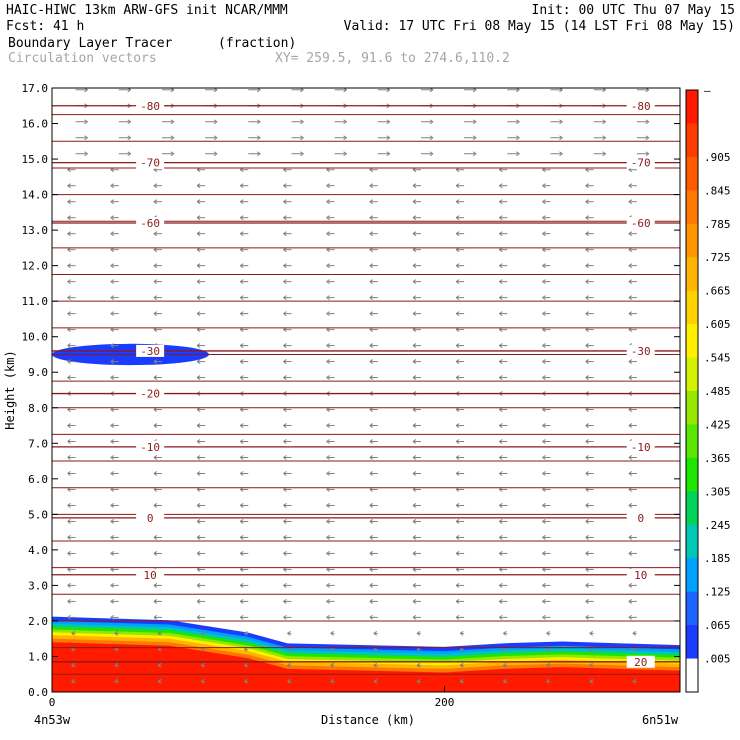 The height and width of the screenshot is (740, 740). What do you see at coordinates (717, 592) in the screenshot?
I see `colorbar-label: .125` at bounding box center [717, 592].